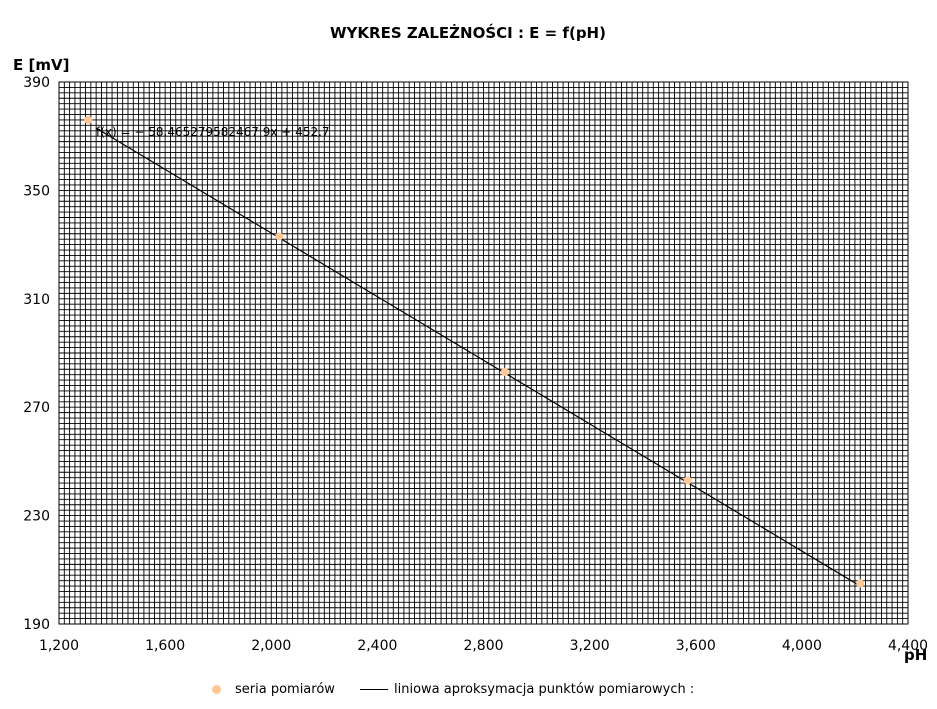 The width and height of the screenshot is (937, 709). Describe the element at coordinates (41, 65) in the screenshot. I see `y-axis-label: E [mV]` at that location.